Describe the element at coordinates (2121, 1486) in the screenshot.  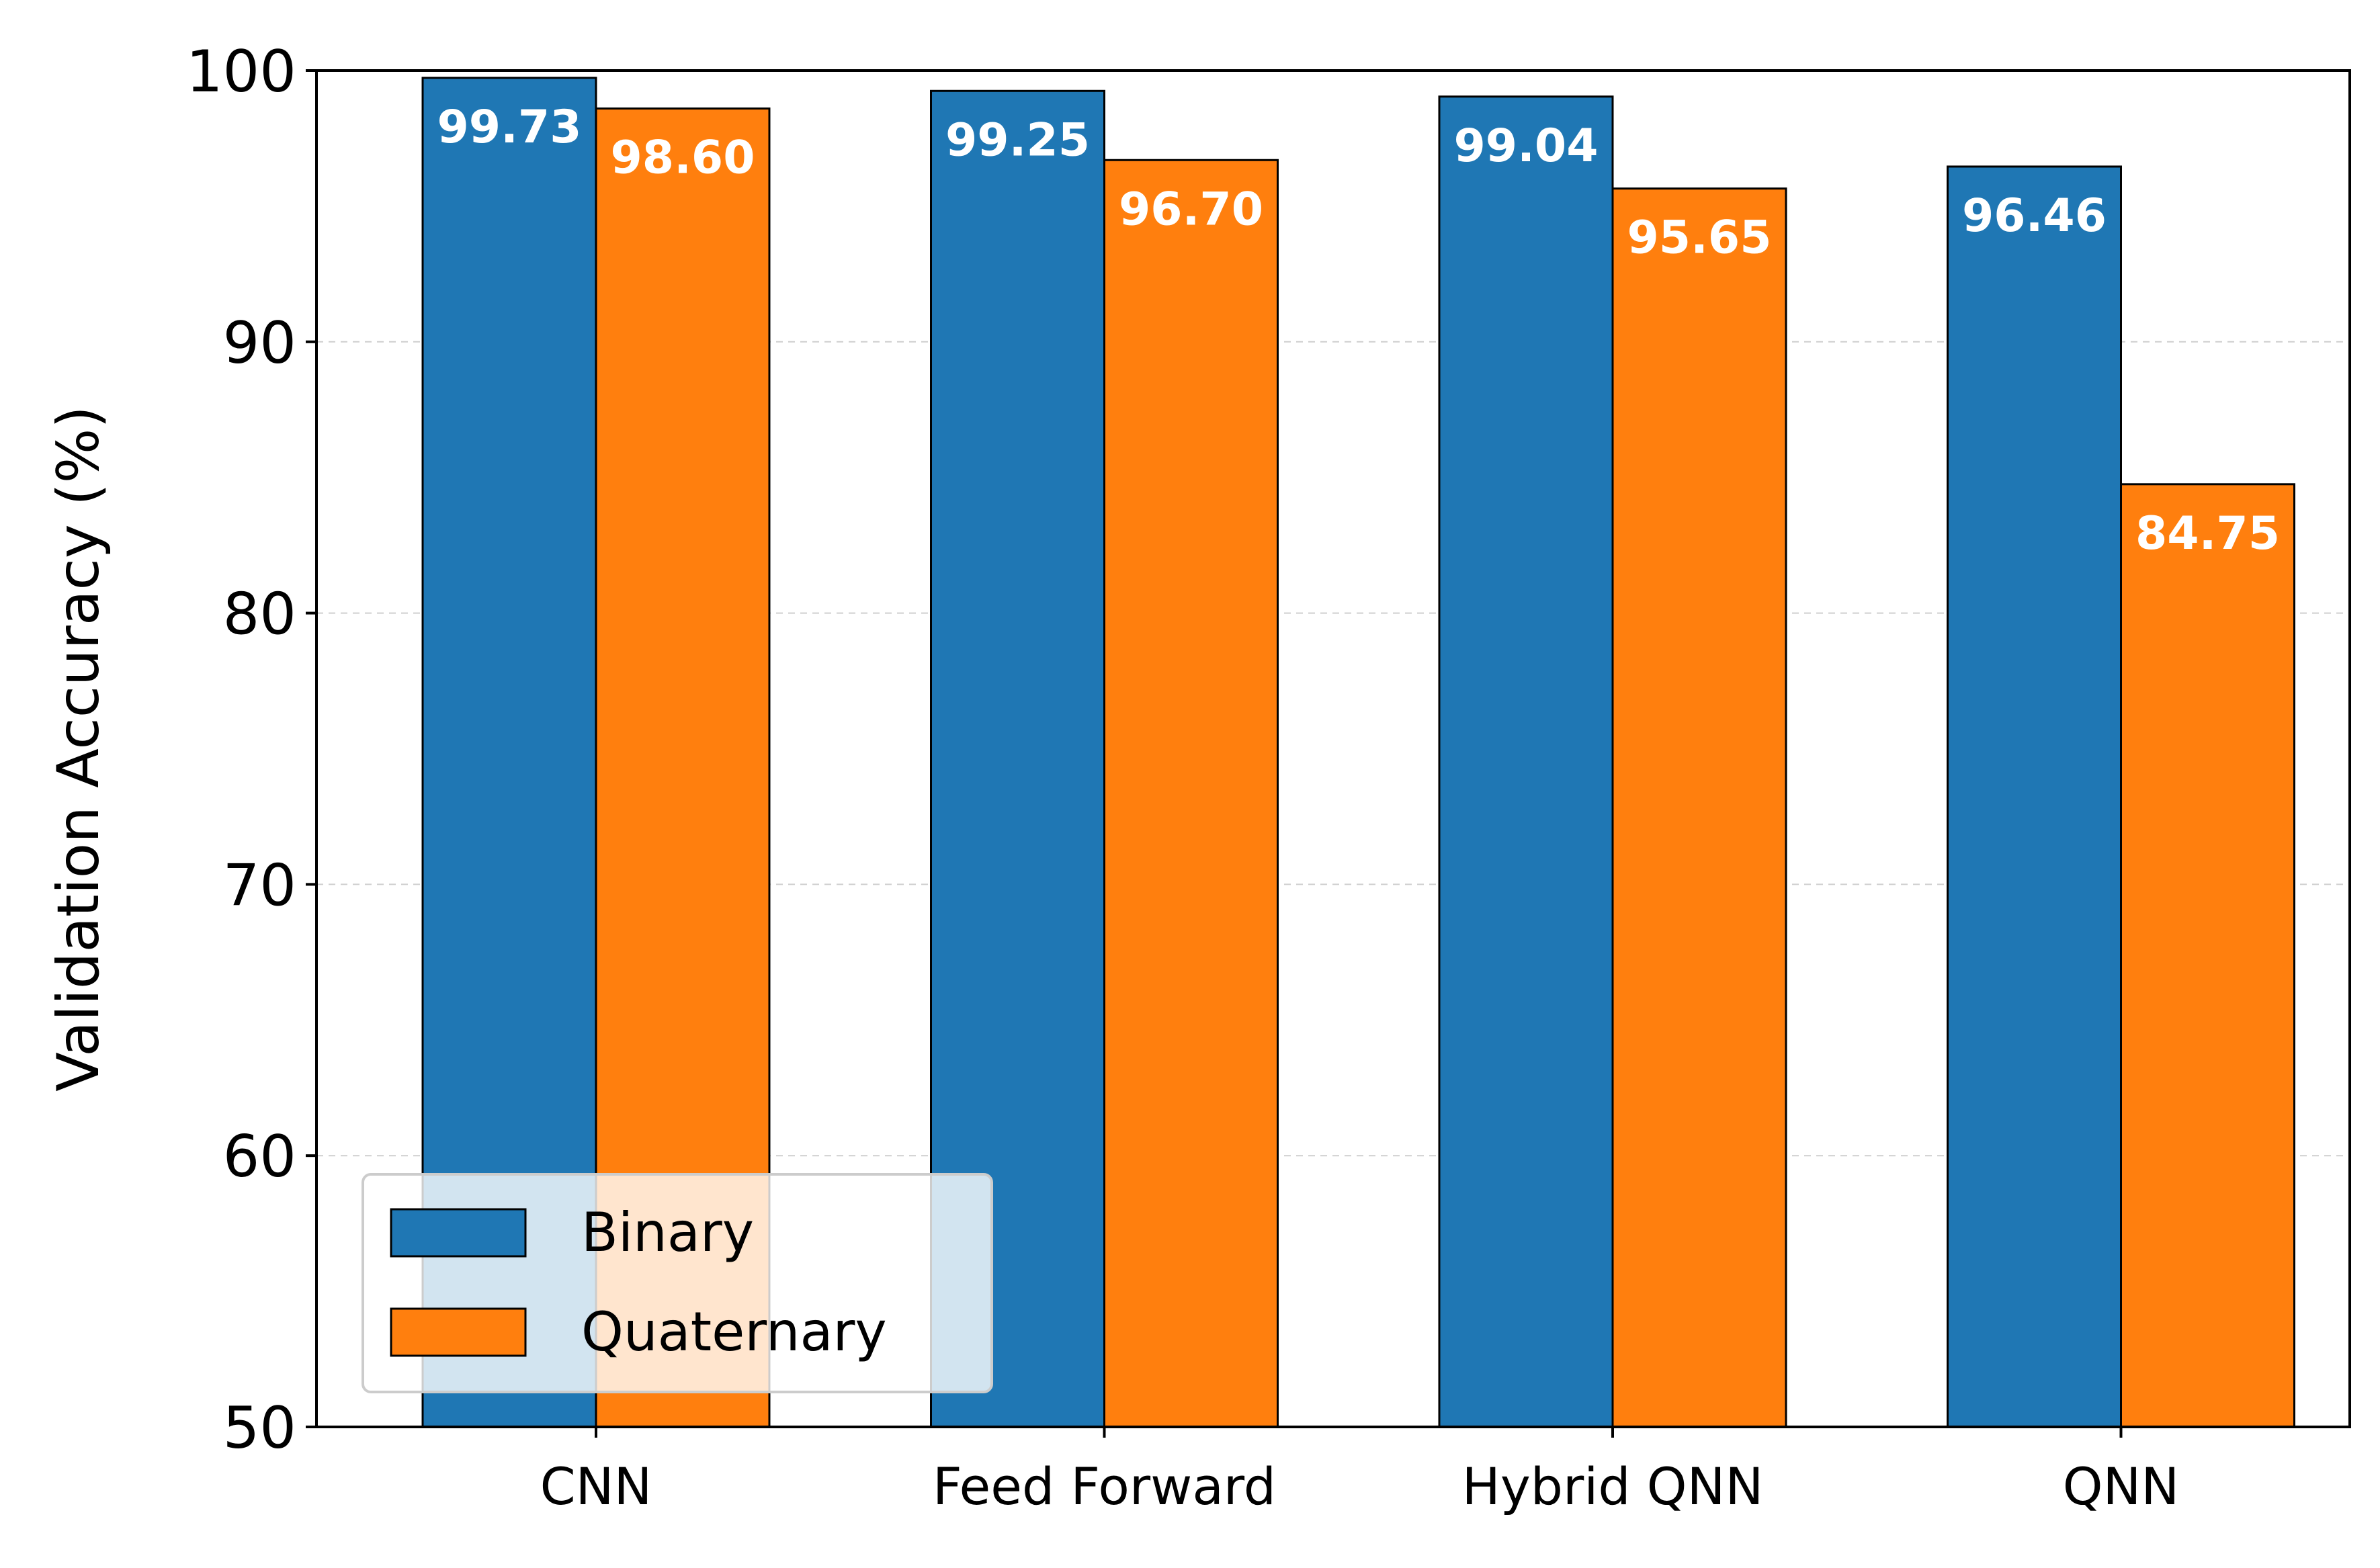
I see `x-tick-label: QNN` at that location.